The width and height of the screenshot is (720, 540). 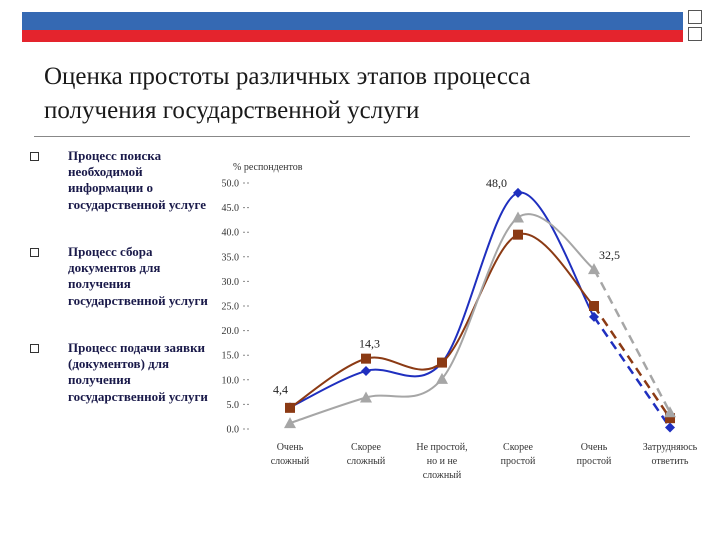 I want to click on data-label: 32,5, so click(x=609, y=255).